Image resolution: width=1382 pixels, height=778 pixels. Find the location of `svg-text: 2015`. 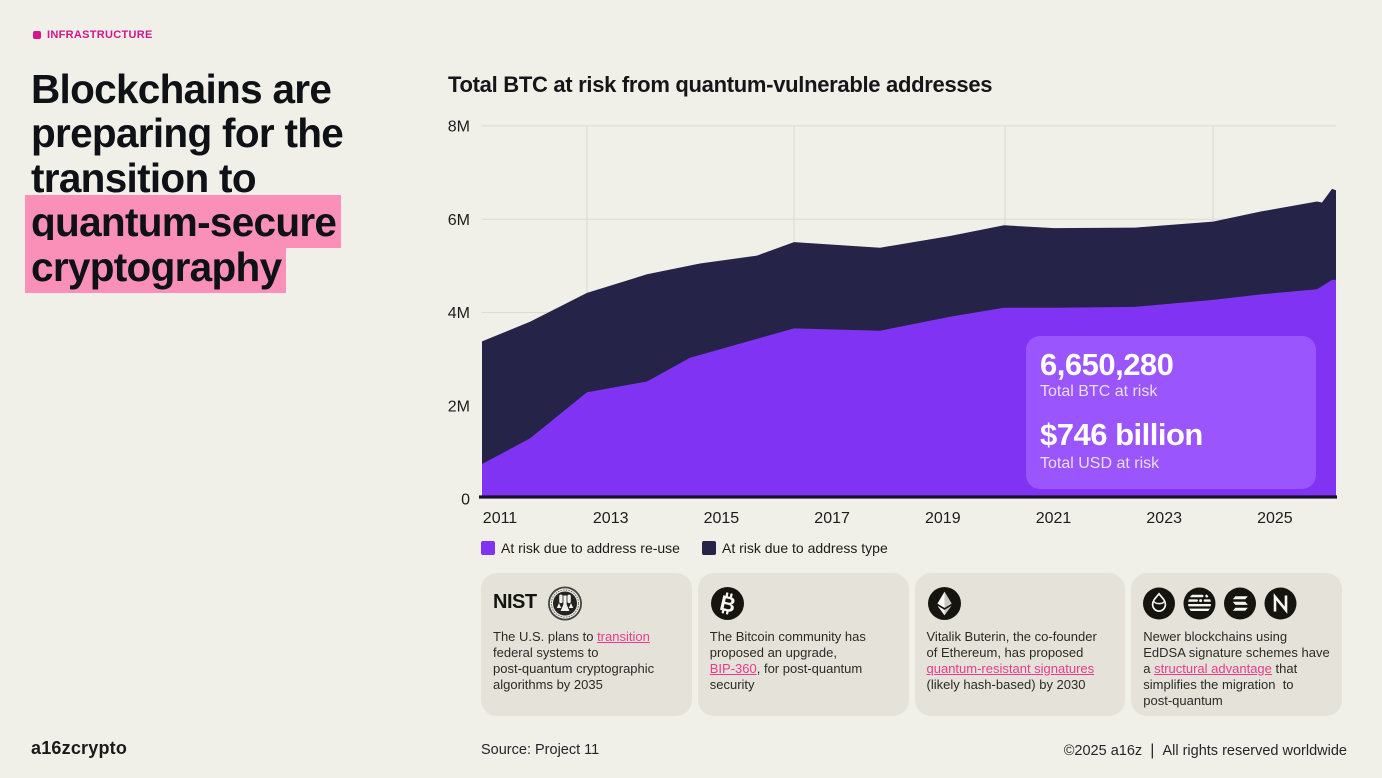

svg-text: 2015 is located at coordinates (722, 518).